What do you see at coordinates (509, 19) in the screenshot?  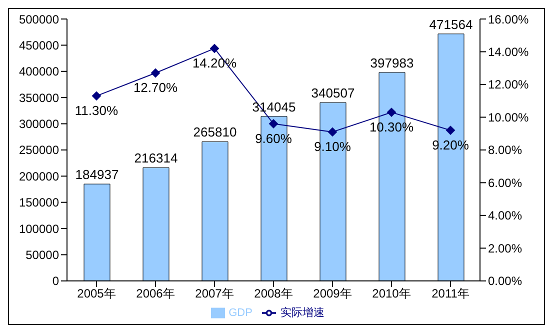 I see `y2-tick-label: 16.00%` at bounding box center [509, 19].